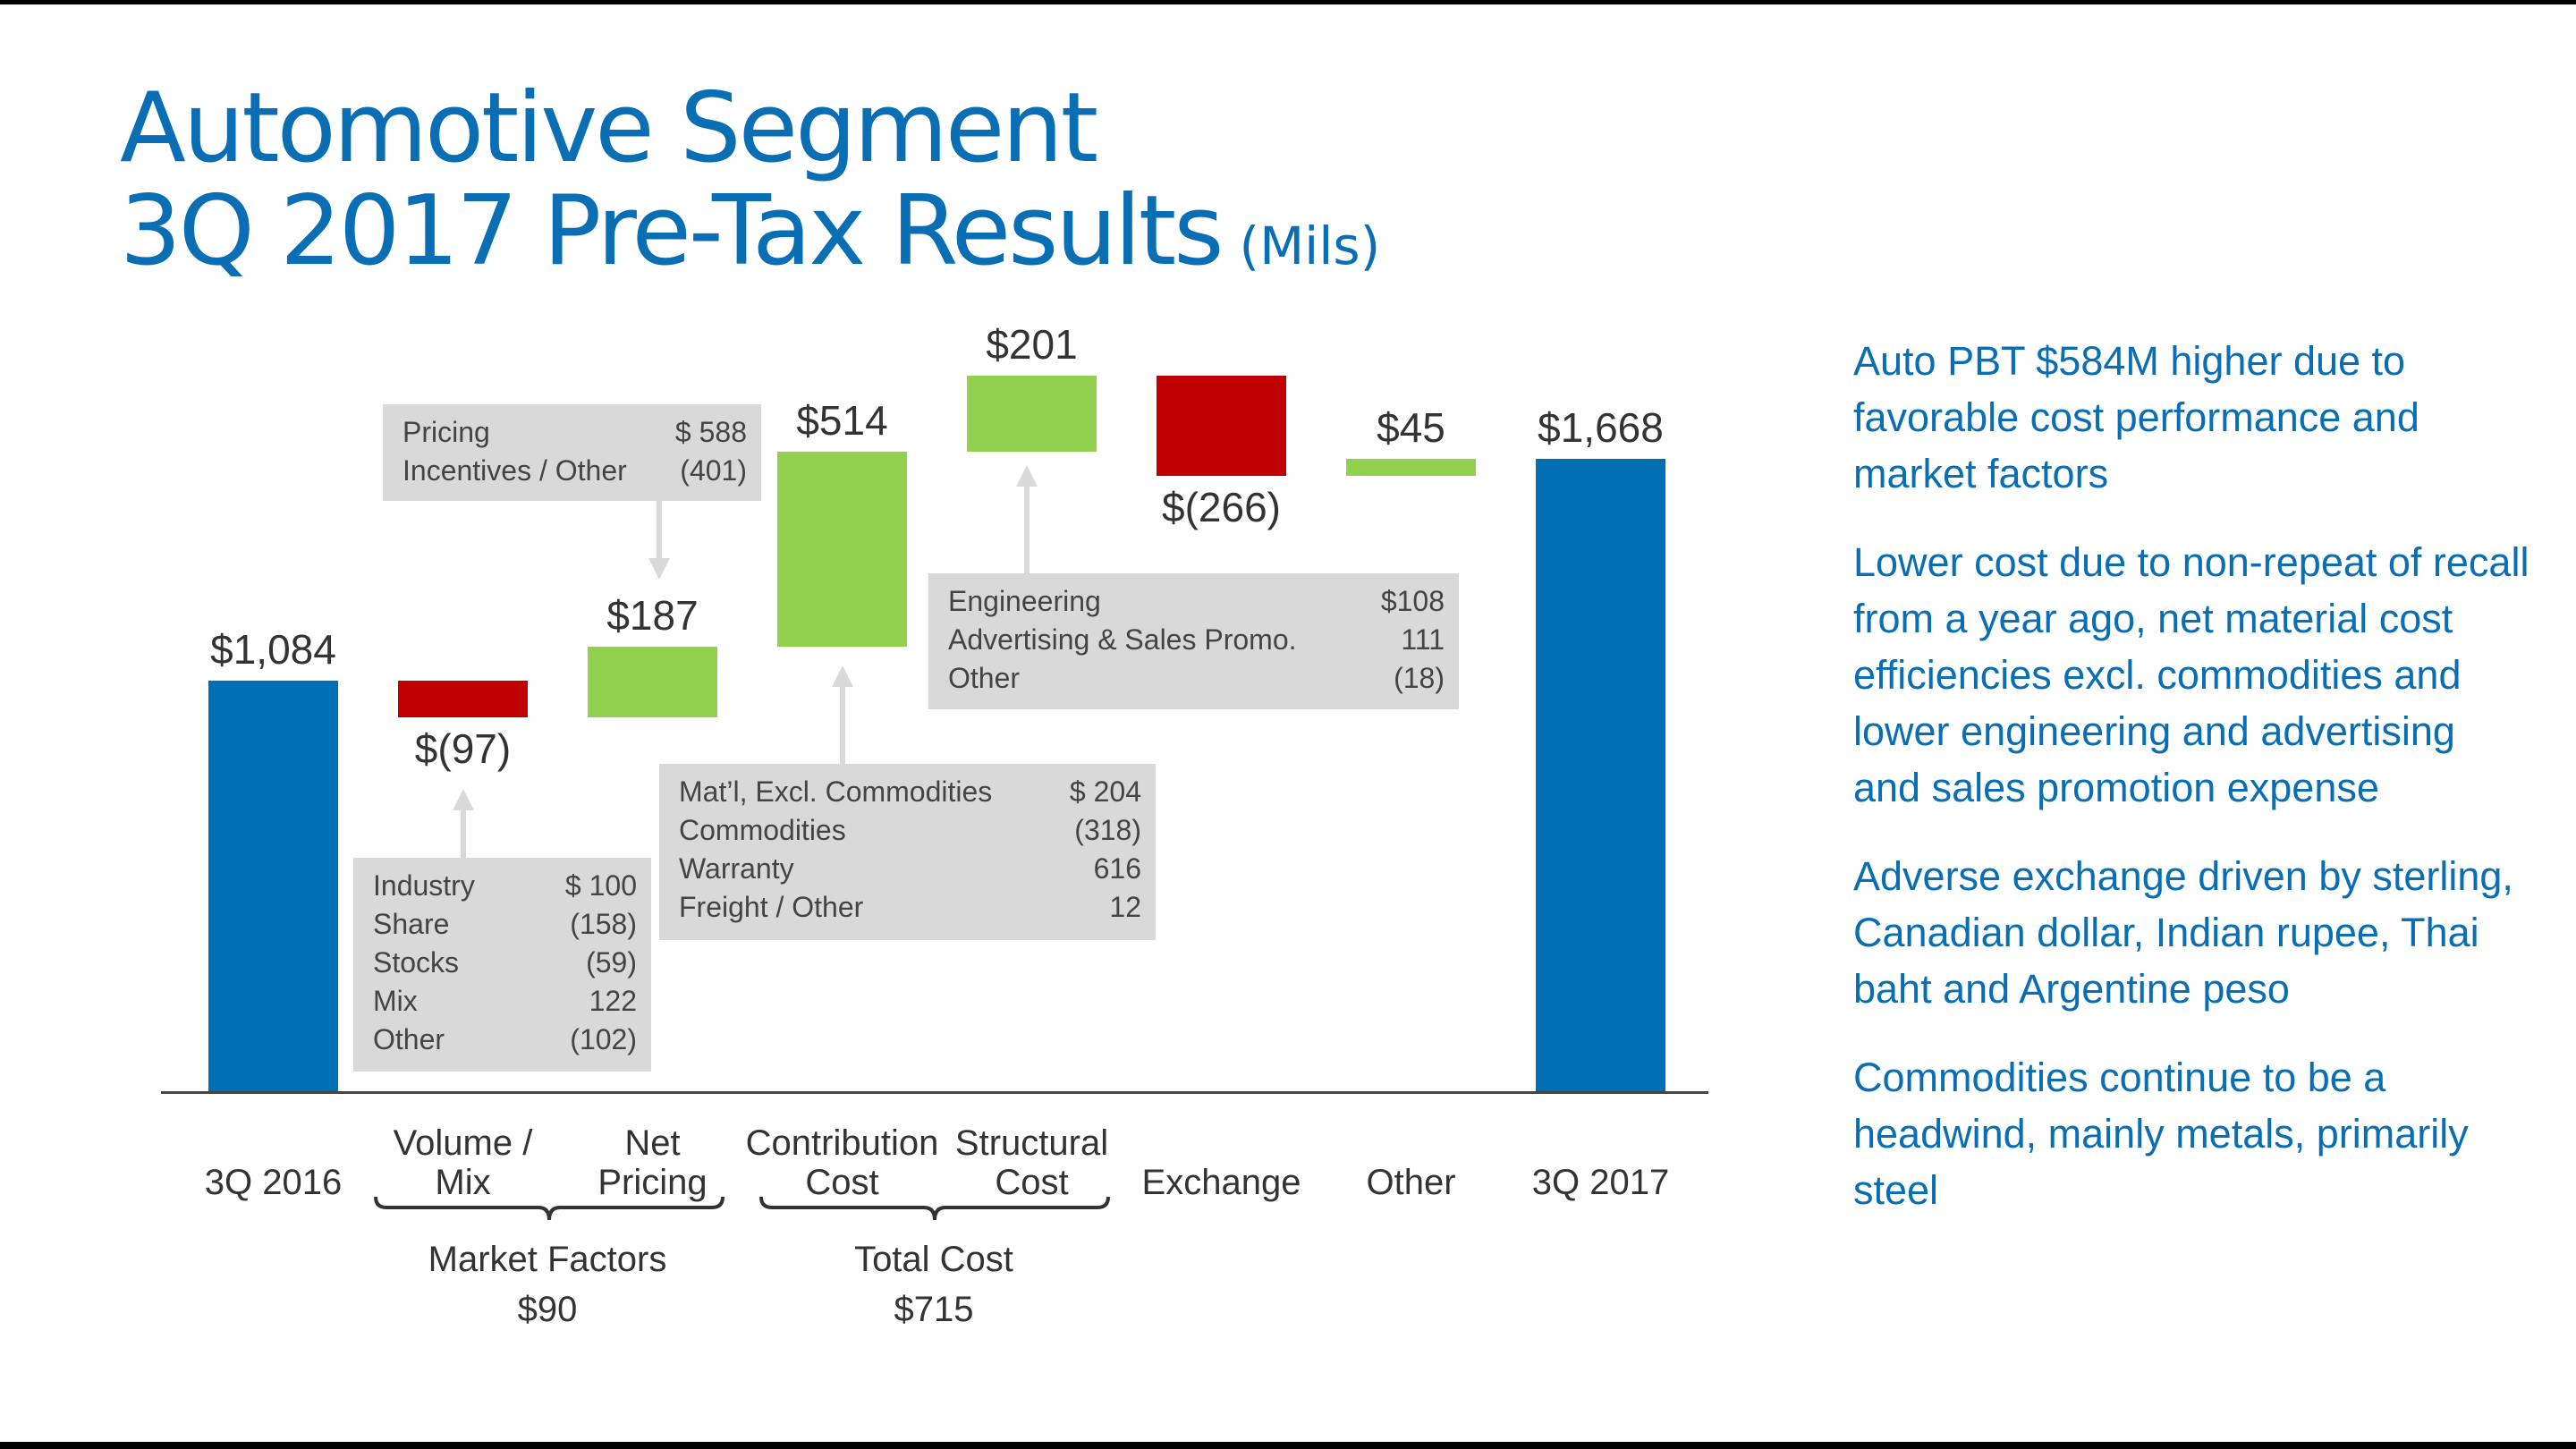 This screenshot has height=1449, width=2576. What do you see at coordinates (934, 1208) in the screenshot?
I see `brace-total-cost` at bounding box center [934, 1208].